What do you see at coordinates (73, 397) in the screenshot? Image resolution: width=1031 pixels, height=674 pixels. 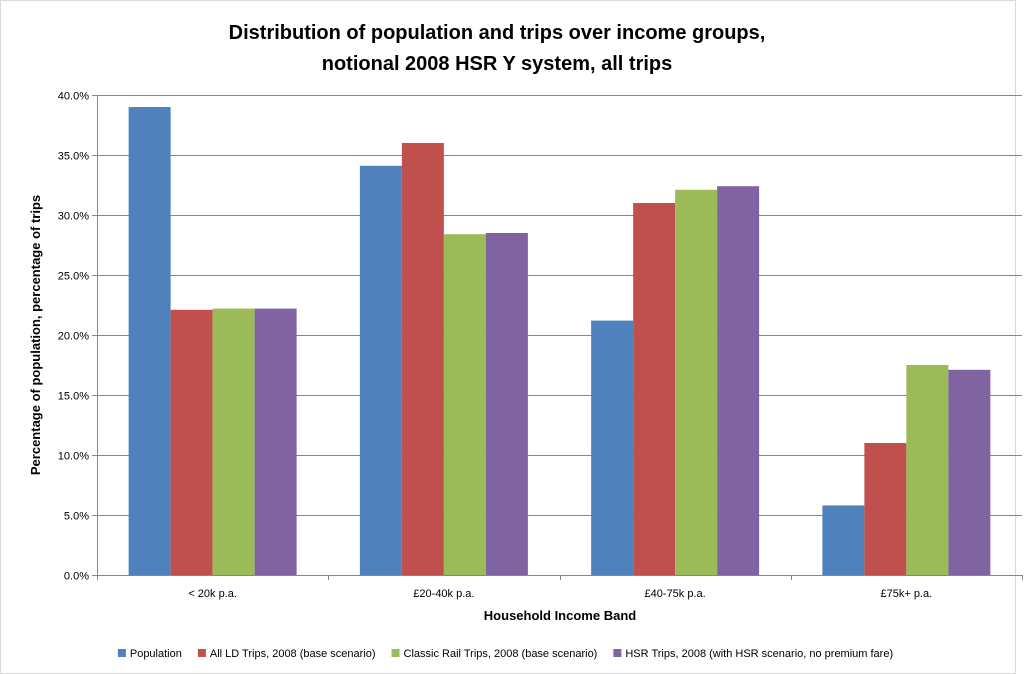 I see `y-tick-label: 15.0%` at bounding box center [73, 397].